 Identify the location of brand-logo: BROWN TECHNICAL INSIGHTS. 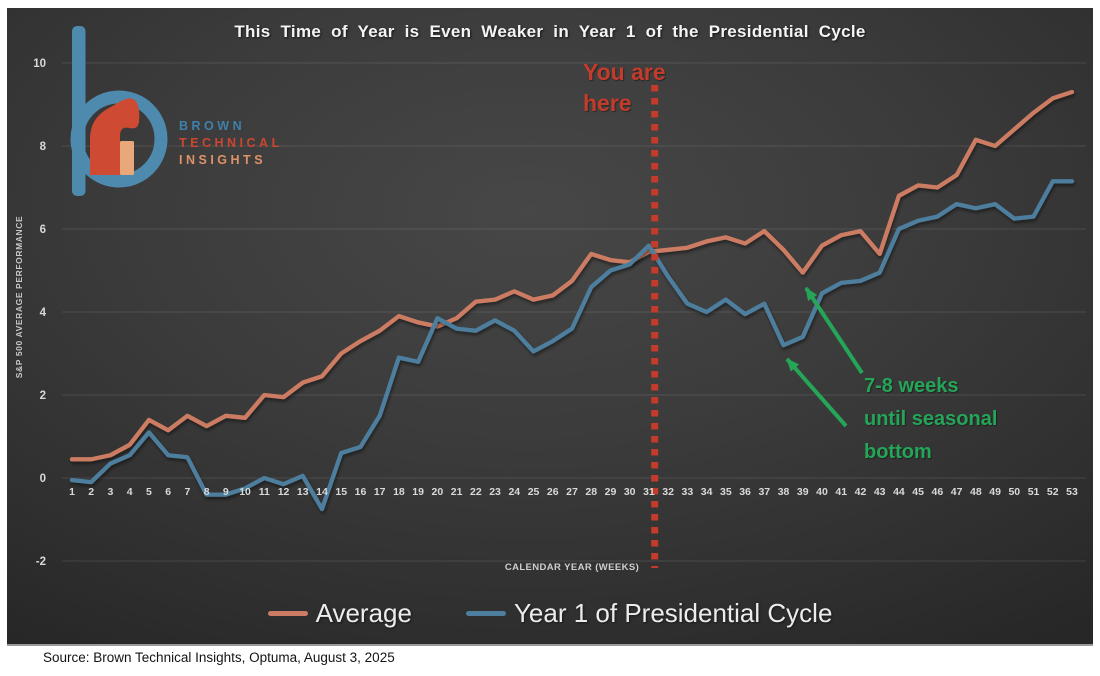
(185, 112).